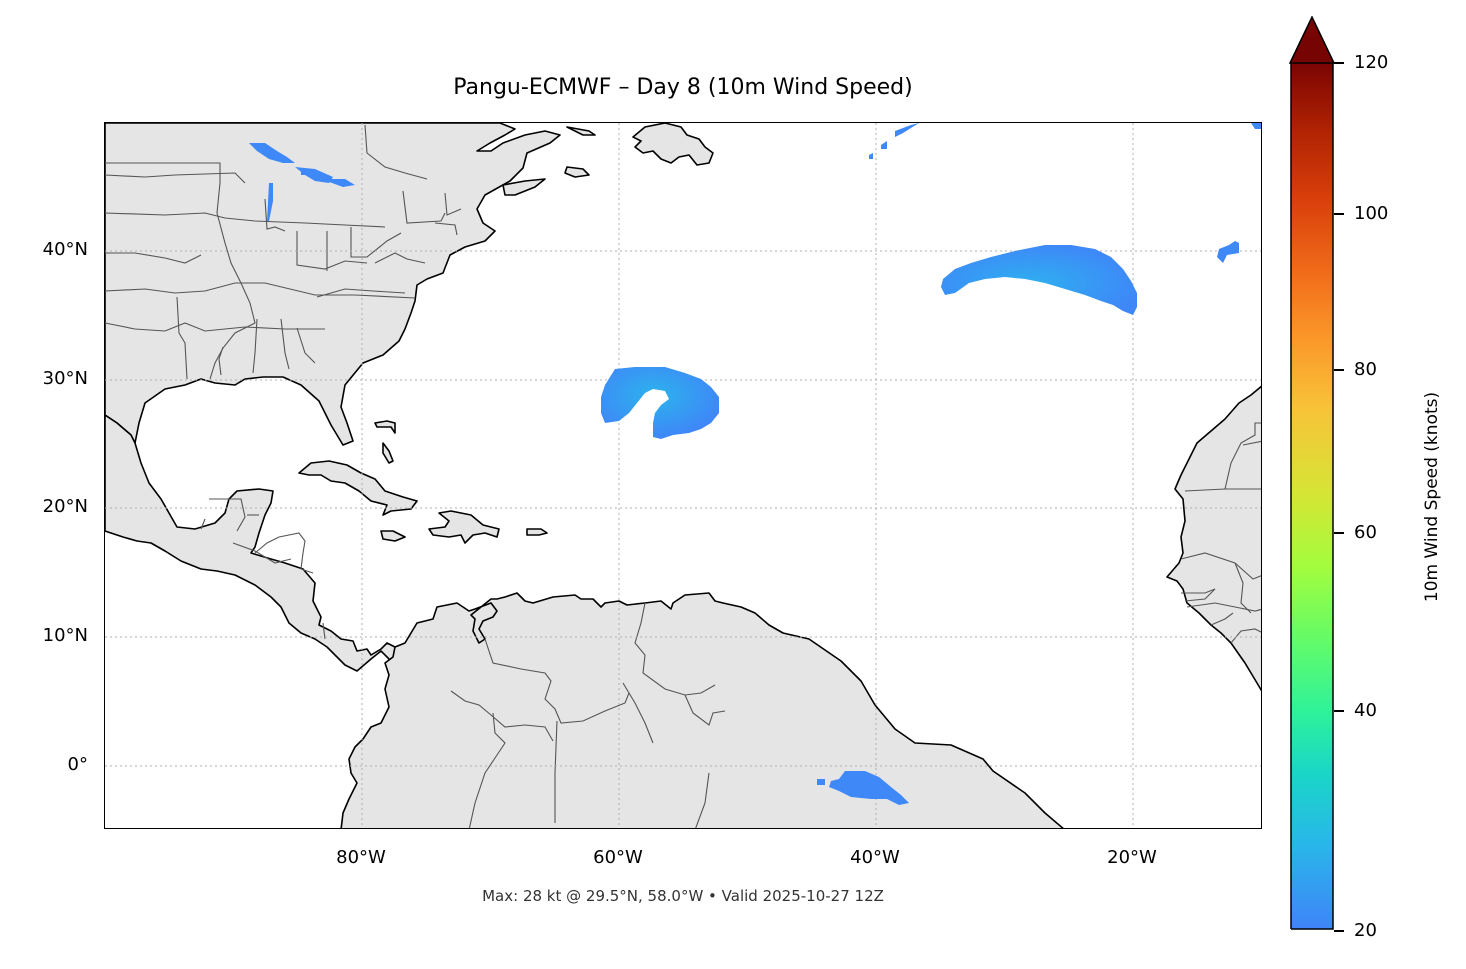  I want to click on lat-label-0: 0°, so click(77, 764).